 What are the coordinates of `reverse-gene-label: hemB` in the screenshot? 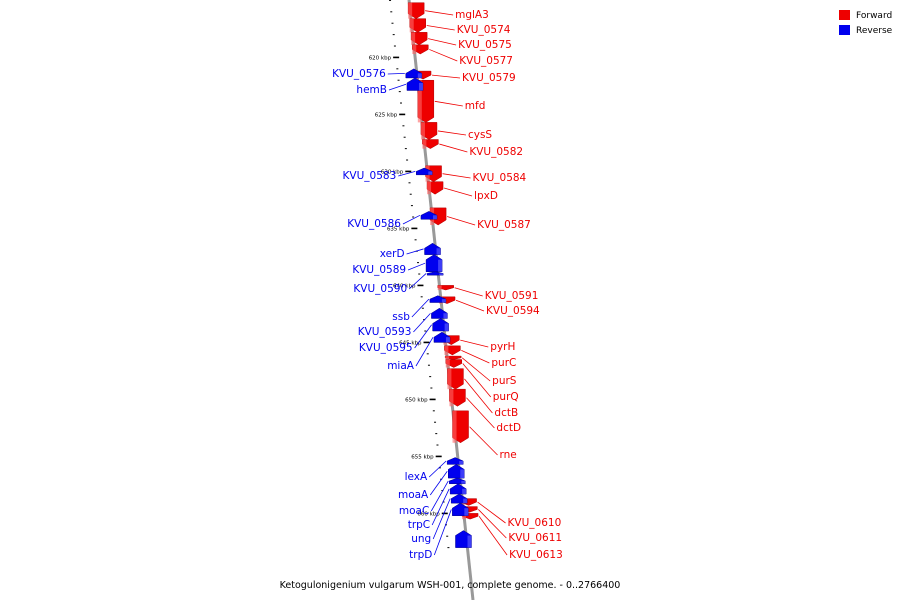 It's located at (371, 90).